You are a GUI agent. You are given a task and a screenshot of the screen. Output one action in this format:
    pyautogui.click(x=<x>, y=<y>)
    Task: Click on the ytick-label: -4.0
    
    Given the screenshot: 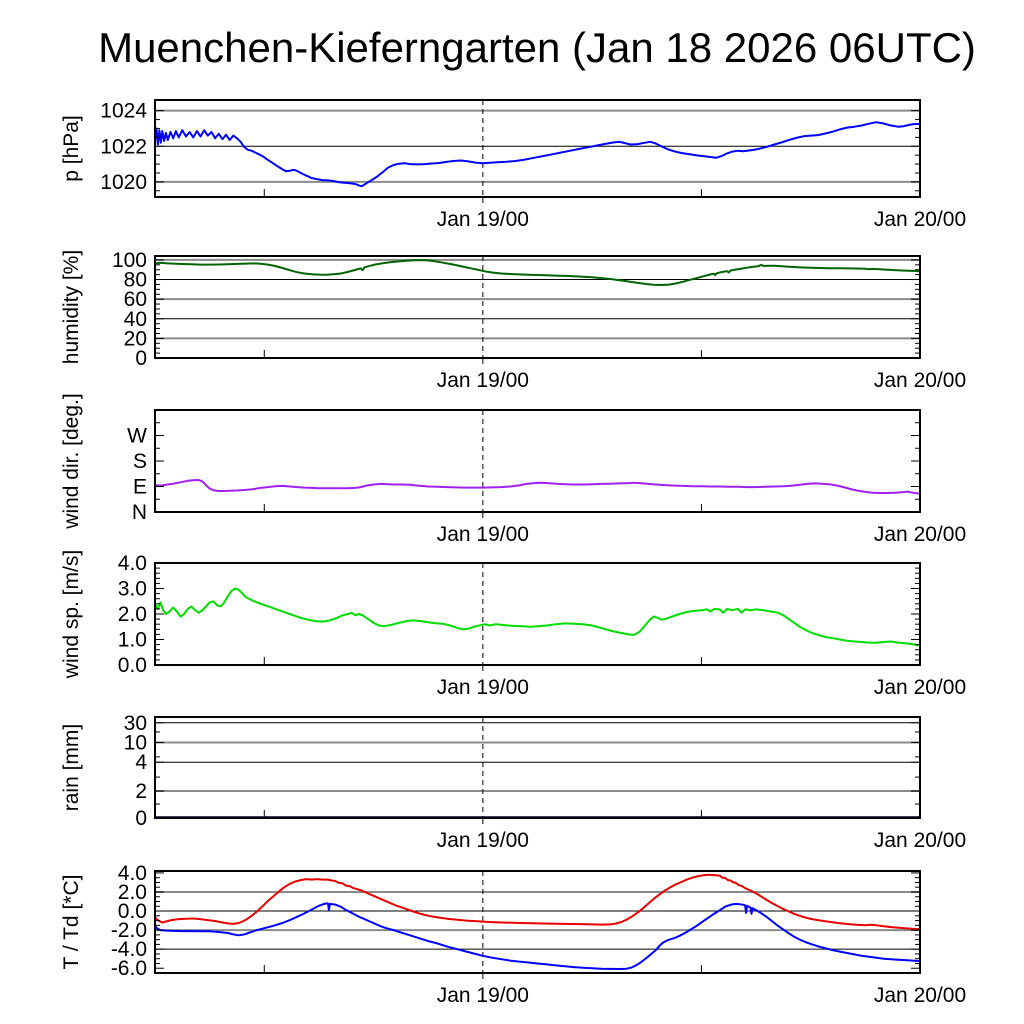 What is the action you would take?
    pyautogui.click(x=129, y=949)
    